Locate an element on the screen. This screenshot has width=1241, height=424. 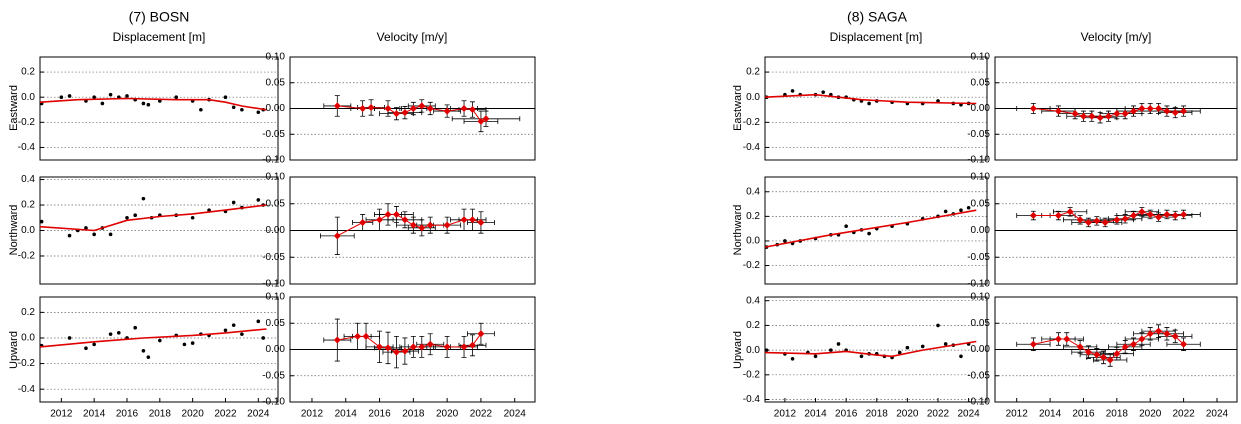
y-tick-label: 0.00 is located at coordinates (276, 349).